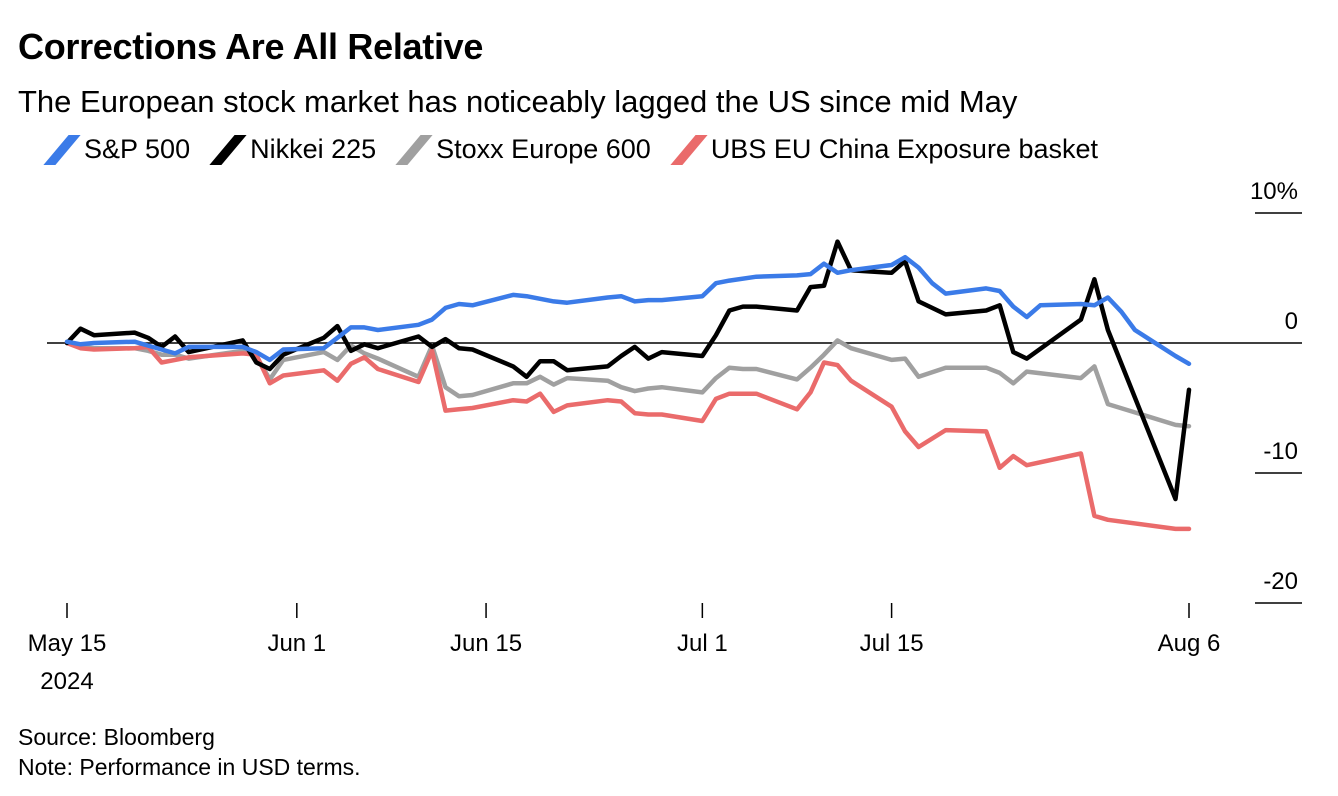 Image resolution: width=1338 pixels, height=796 pixels. What do you see at coordinates (67, 643) in the screenshot?
I see `x-tick-label-line: May 15` at bounding box center [67, 643].